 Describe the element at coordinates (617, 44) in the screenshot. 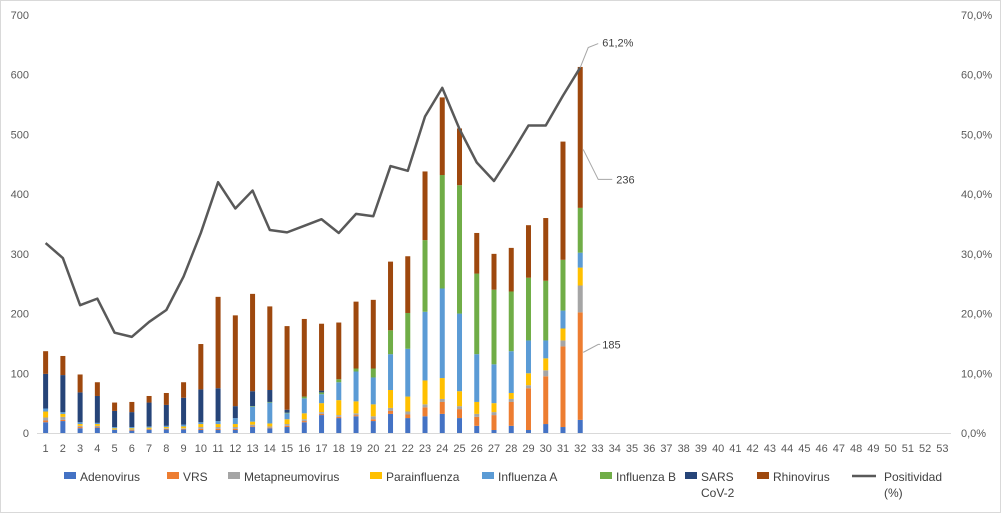

I see `annotation-label: 61,2%` at that location.